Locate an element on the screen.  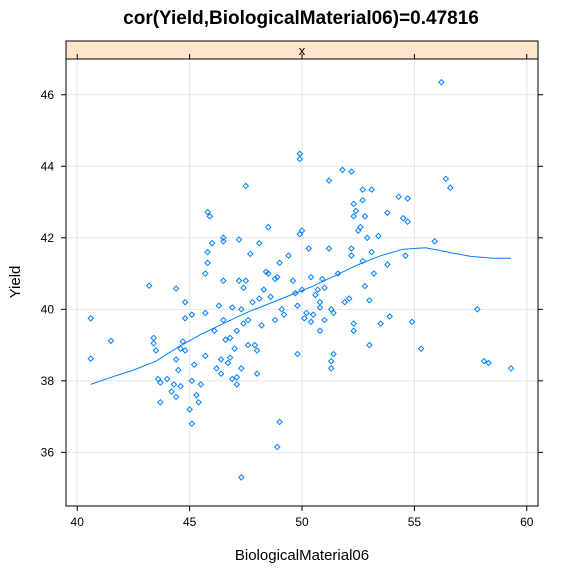
y-tick-label: 42 is located at coordinates (48, 238).